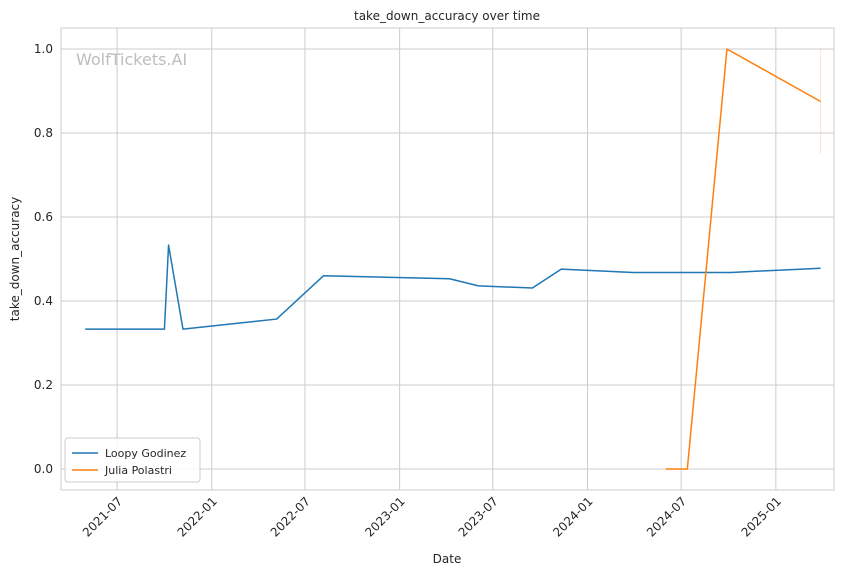 Image resolution: width=844 pixels, height=579 pixels. What do you see at coordinates (43, 49) in the screenshot?
I see `y-tick-label: 1.0` at bounding box center [43, 49].